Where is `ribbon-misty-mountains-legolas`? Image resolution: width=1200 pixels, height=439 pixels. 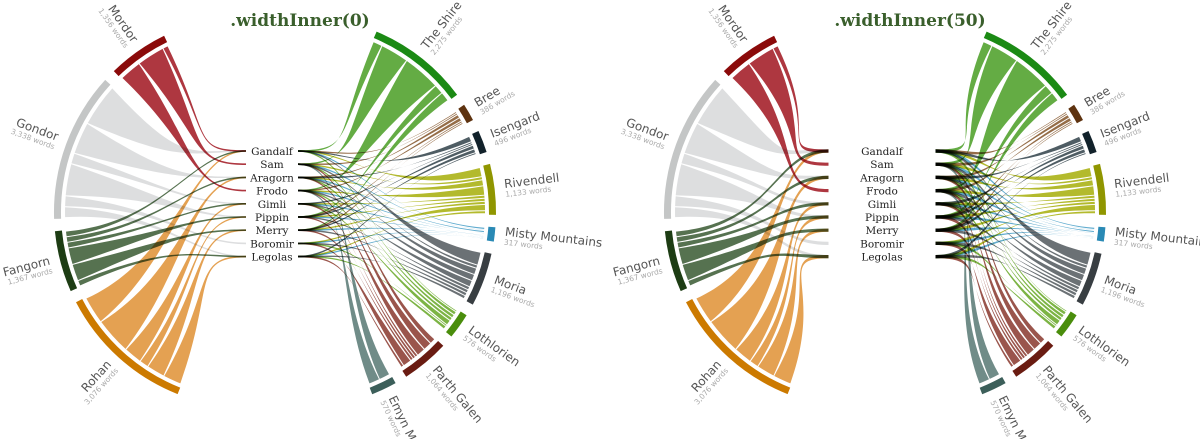
ribbon-misty-mountains-legolas is located at coordinates (391, 246).